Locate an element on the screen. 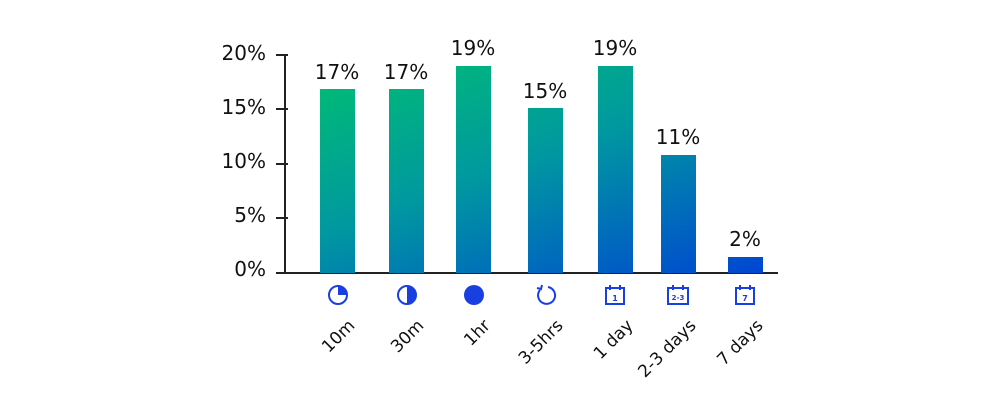 The height and width of the screenshot is (400, 1000). clock-half-icon is located at coordinates (407, 295).